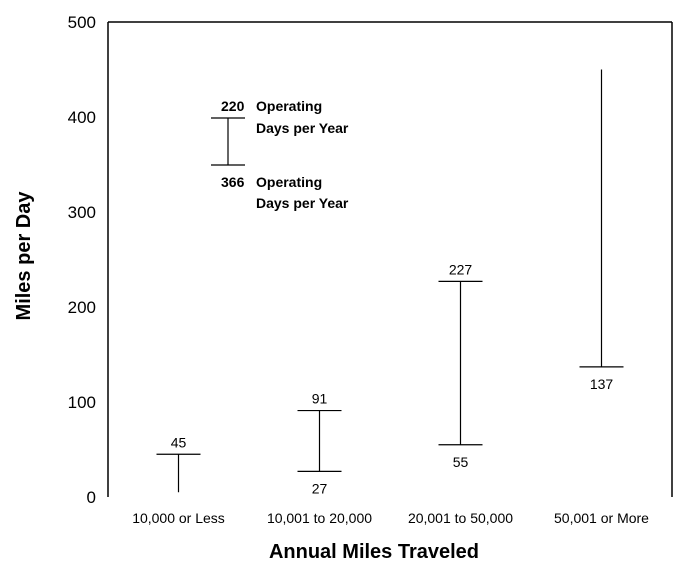 Image resolution: width=677 pixels, height=563 pixels. I want to click on data-label-low: 137, so click(602, 384).